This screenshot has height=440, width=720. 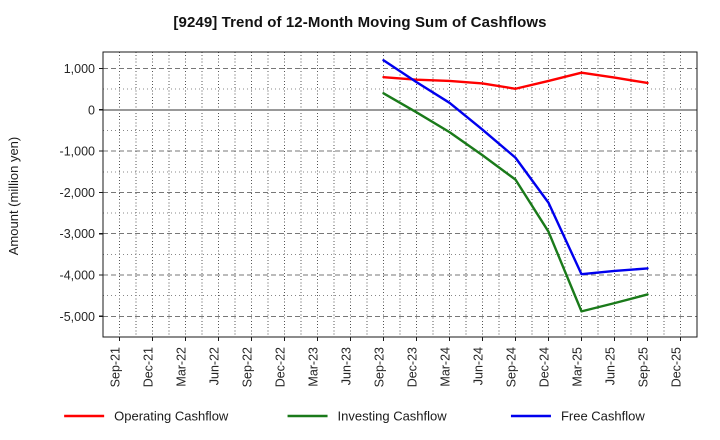 I want to click on x-tick-label: Dec-23, so click(x=413, y=367).